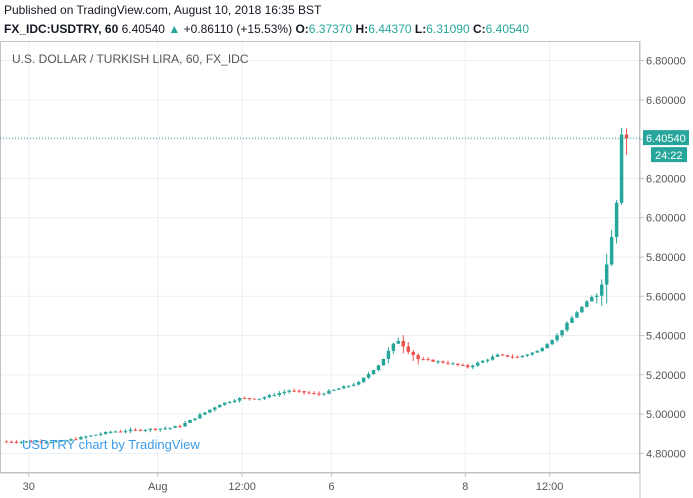 The height and width of the screenshot is (498, 693). Describe the element at coordinates (465, 487) in the screenshot. I see `x-tick-label: 8` at that location.